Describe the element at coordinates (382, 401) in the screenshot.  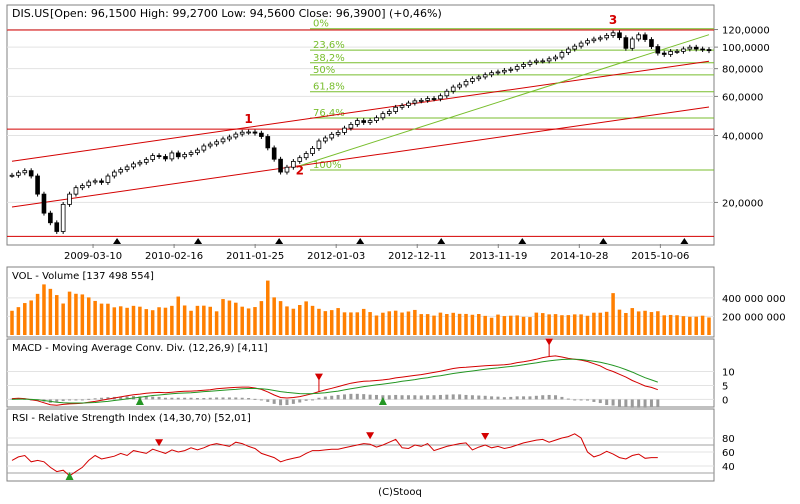
I see `macd-buy-signal` at that location.